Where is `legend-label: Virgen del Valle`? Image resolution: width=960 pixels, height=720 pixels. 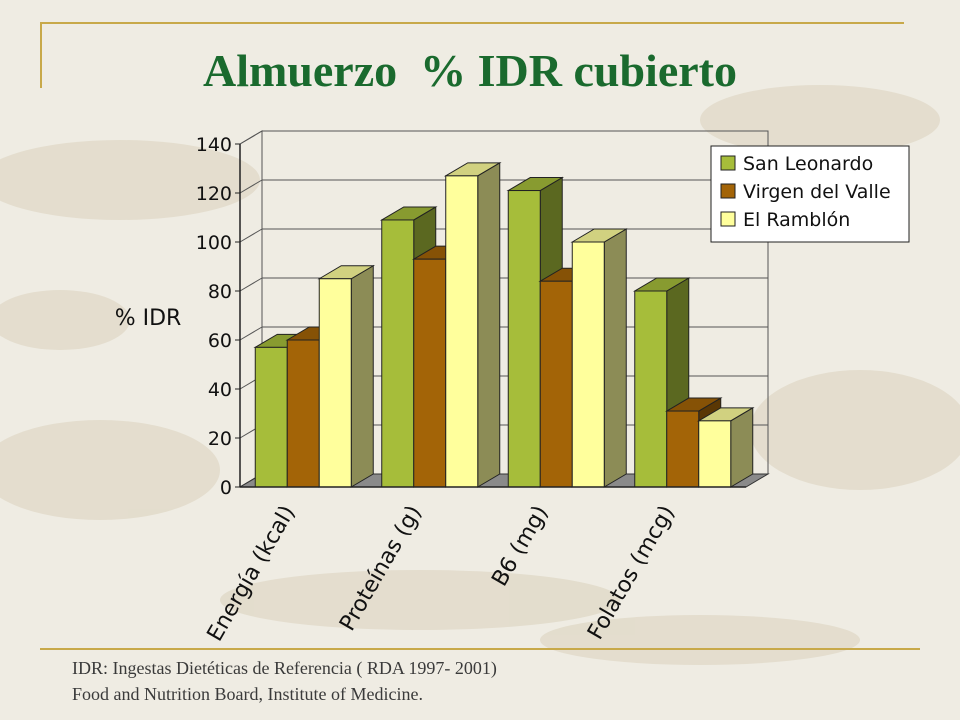 legend-label: Virgen del Valle is located at coordinates (817, 192).